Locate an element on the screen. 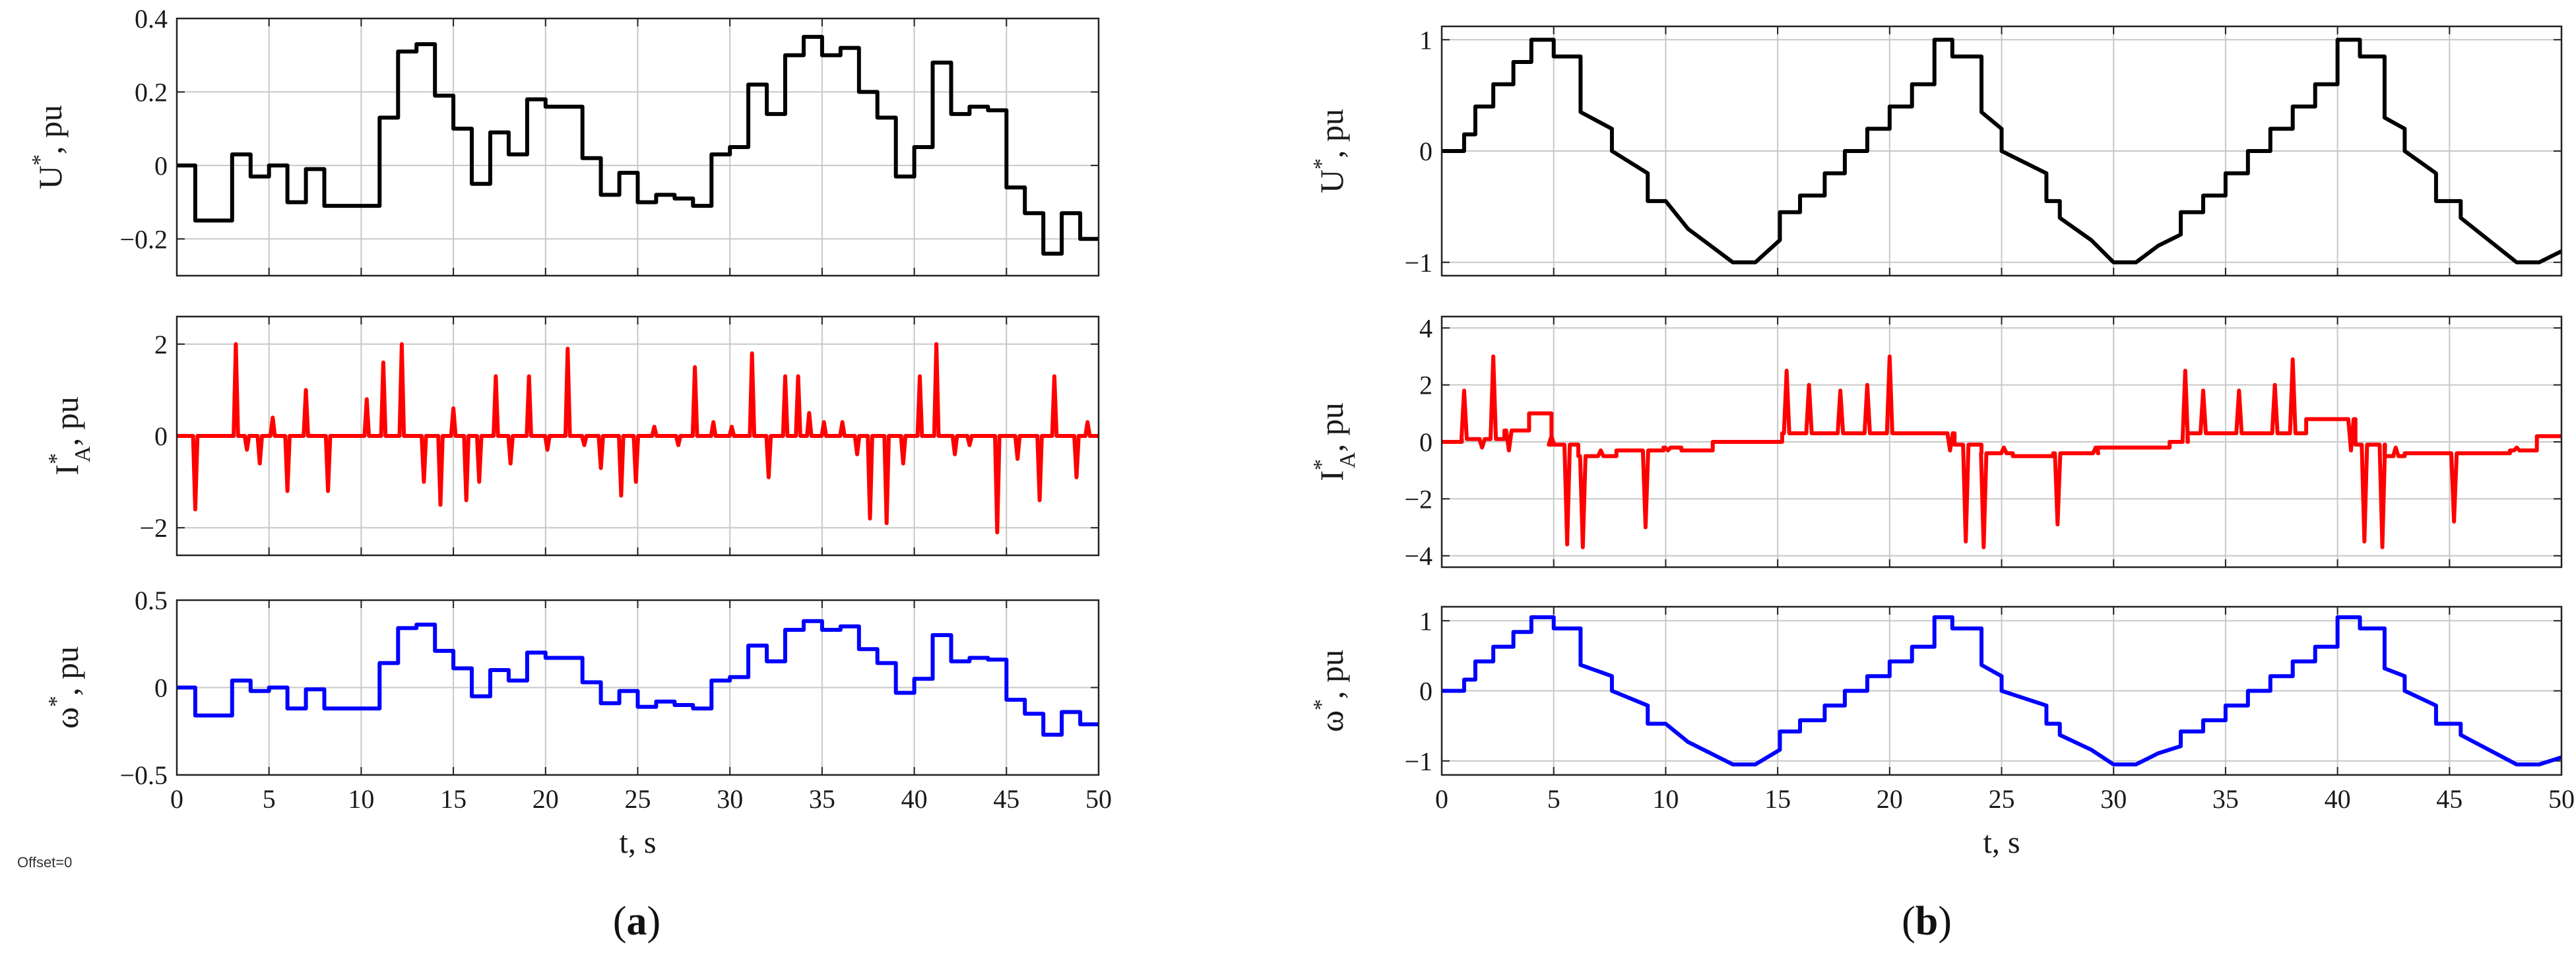  caption-a: (a) is located at coordinates (636, 921).